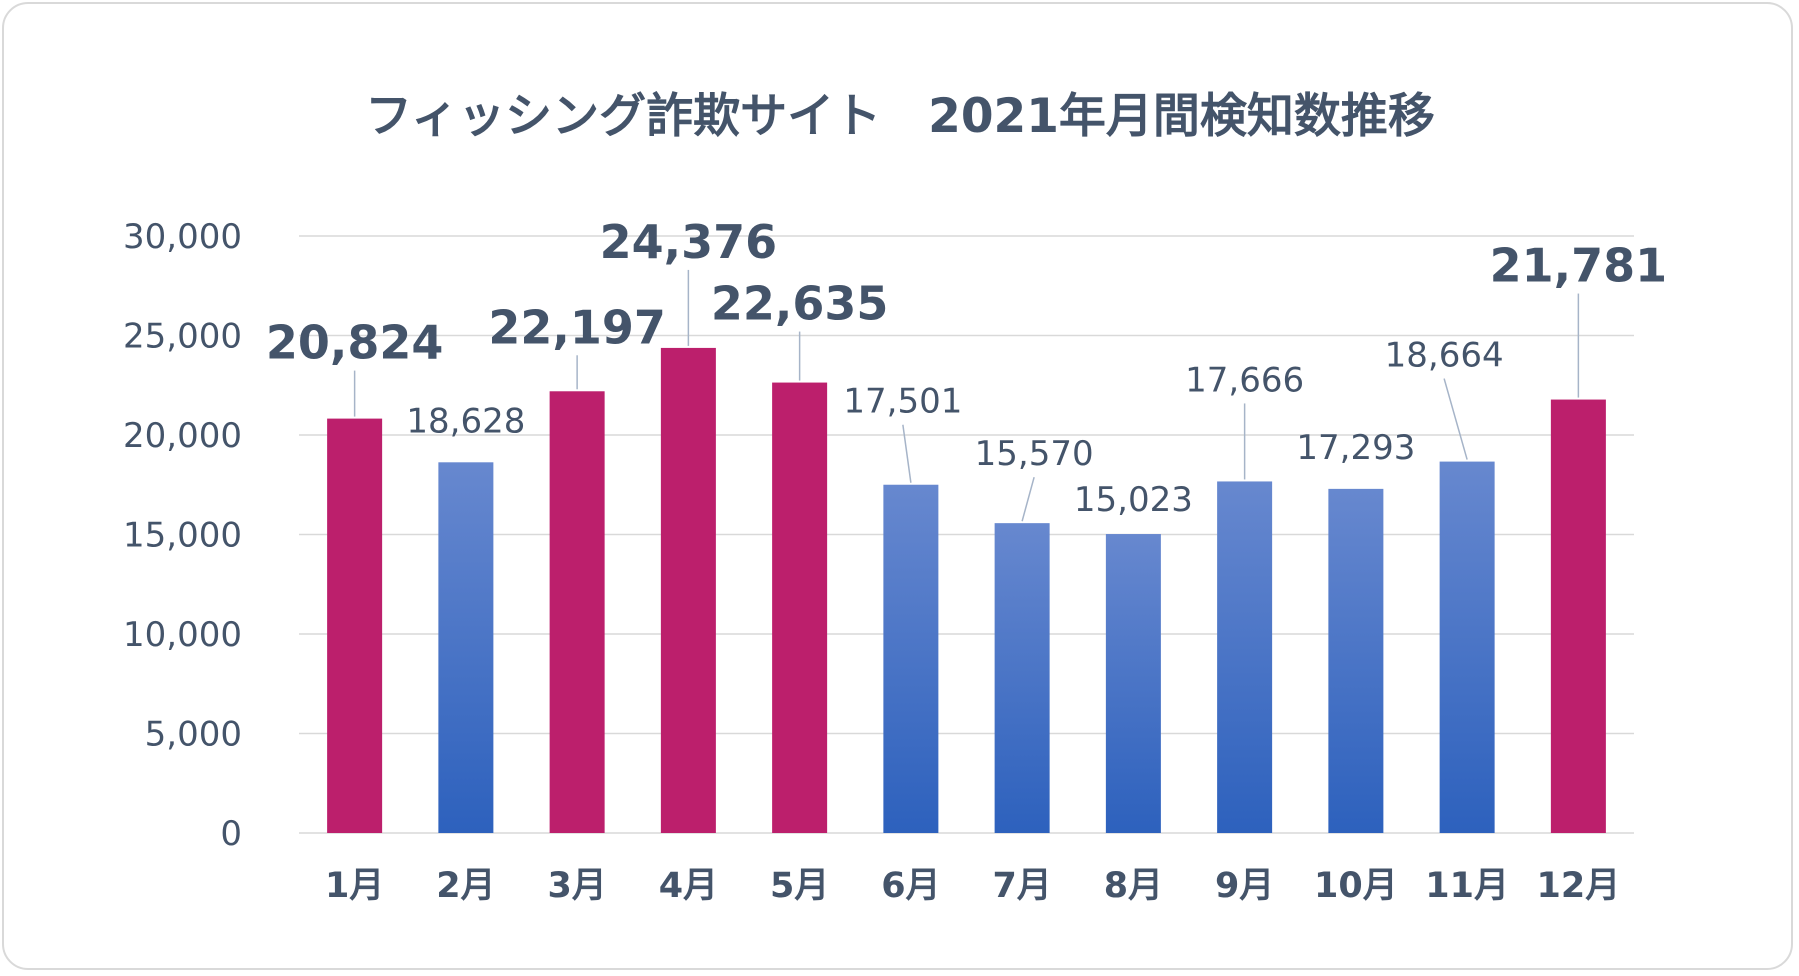 The image size is (1799, 976). I want to click on data-label-1: 20,824, so click(355, 343).